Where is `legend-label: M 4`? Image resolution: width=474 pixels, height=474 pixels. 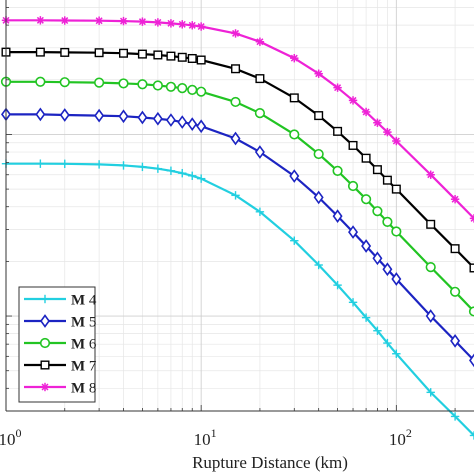
legend-label: M 4 is located at coordinates (84, 301).